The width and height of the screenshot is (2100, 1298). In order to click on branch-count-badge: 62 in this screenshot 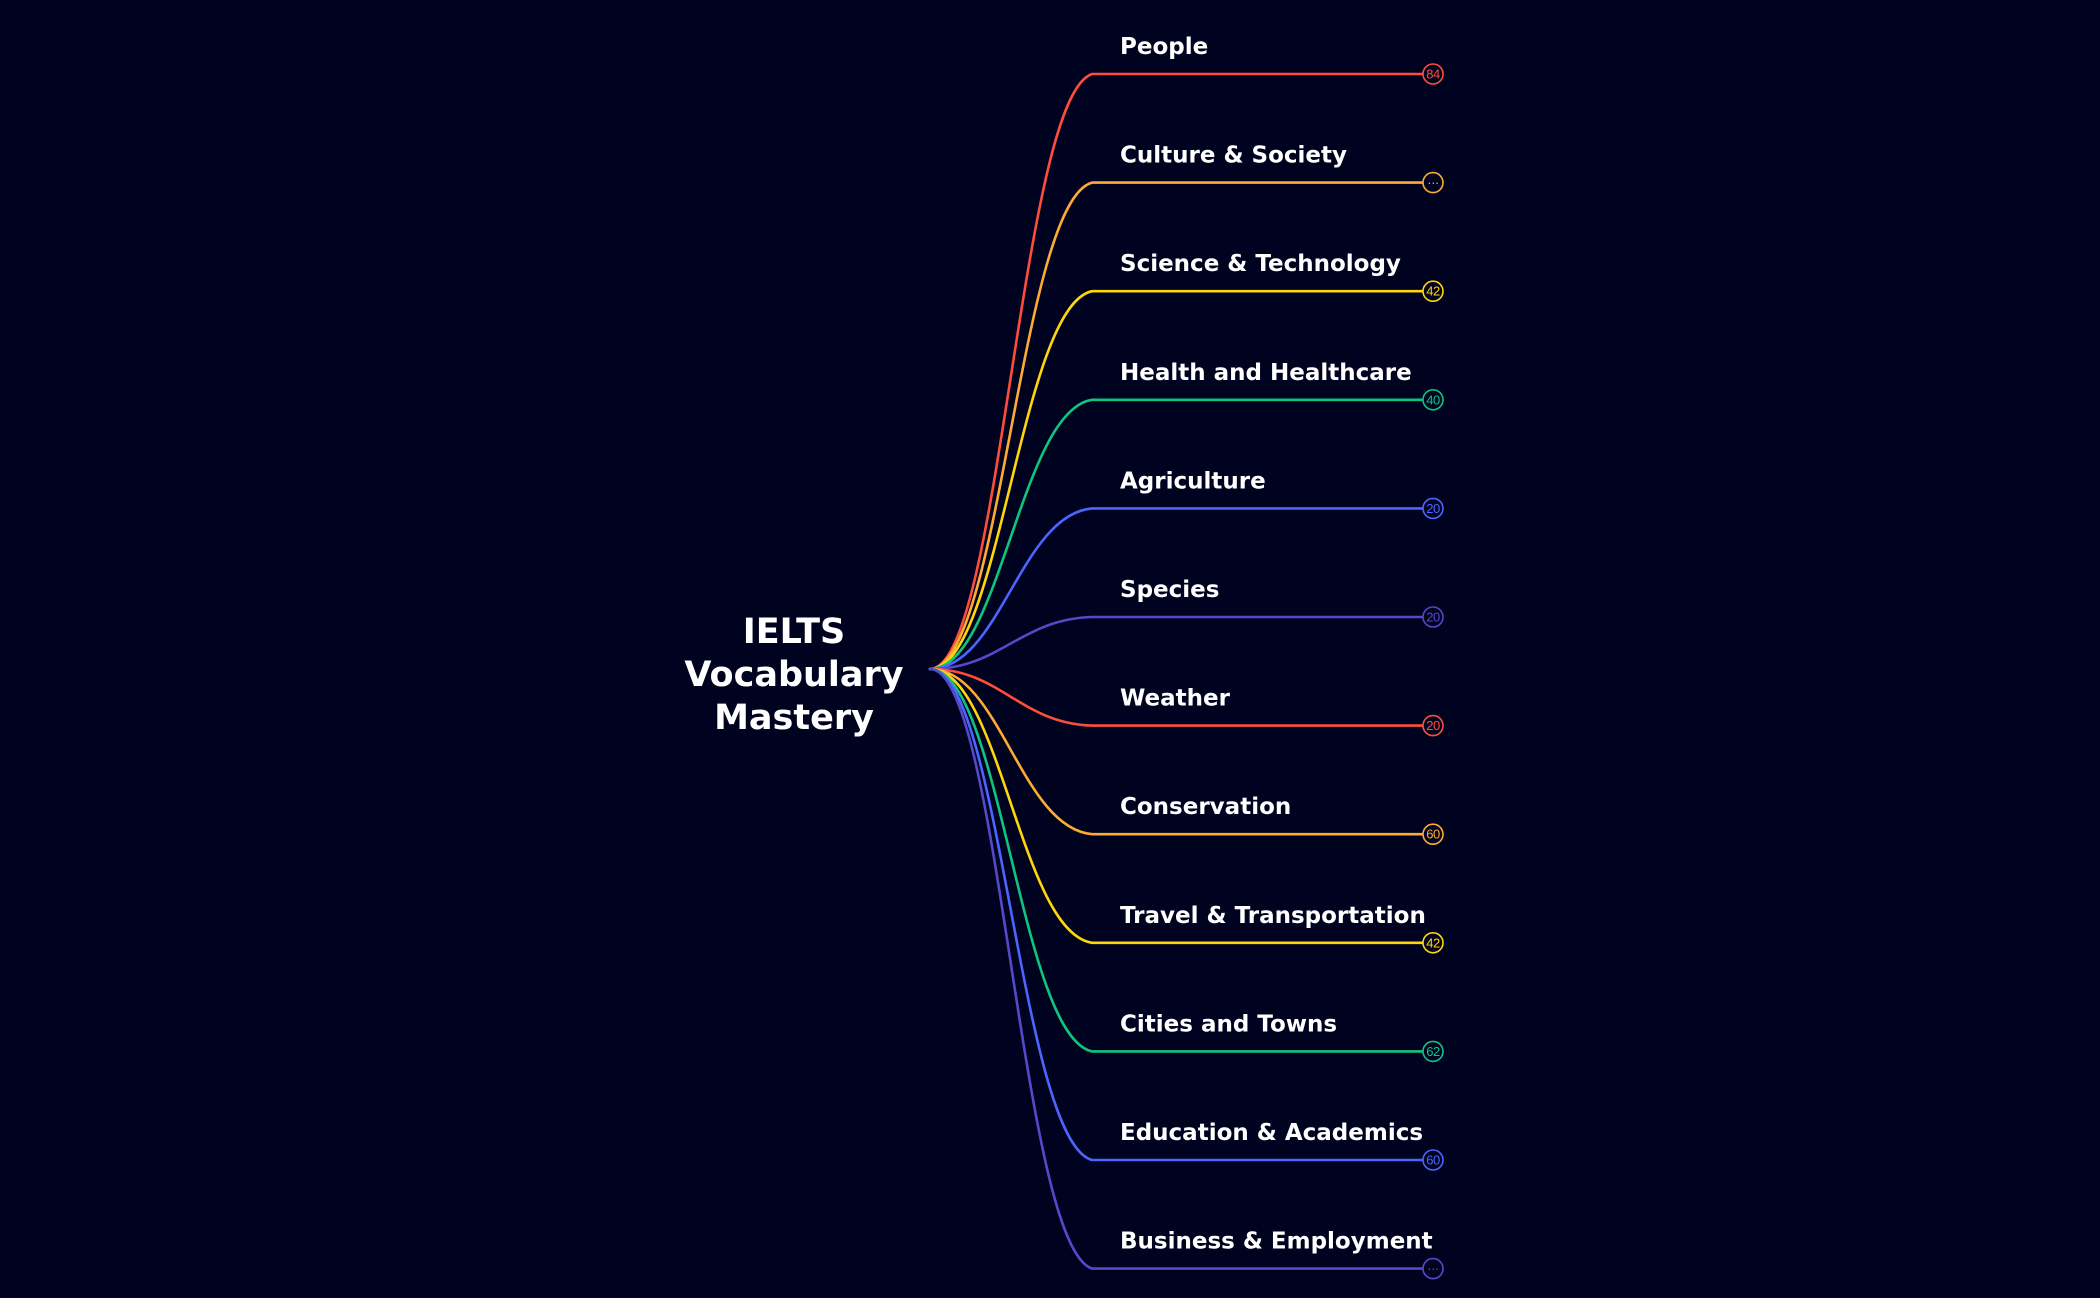, I will do `click(1433, 1051)`.